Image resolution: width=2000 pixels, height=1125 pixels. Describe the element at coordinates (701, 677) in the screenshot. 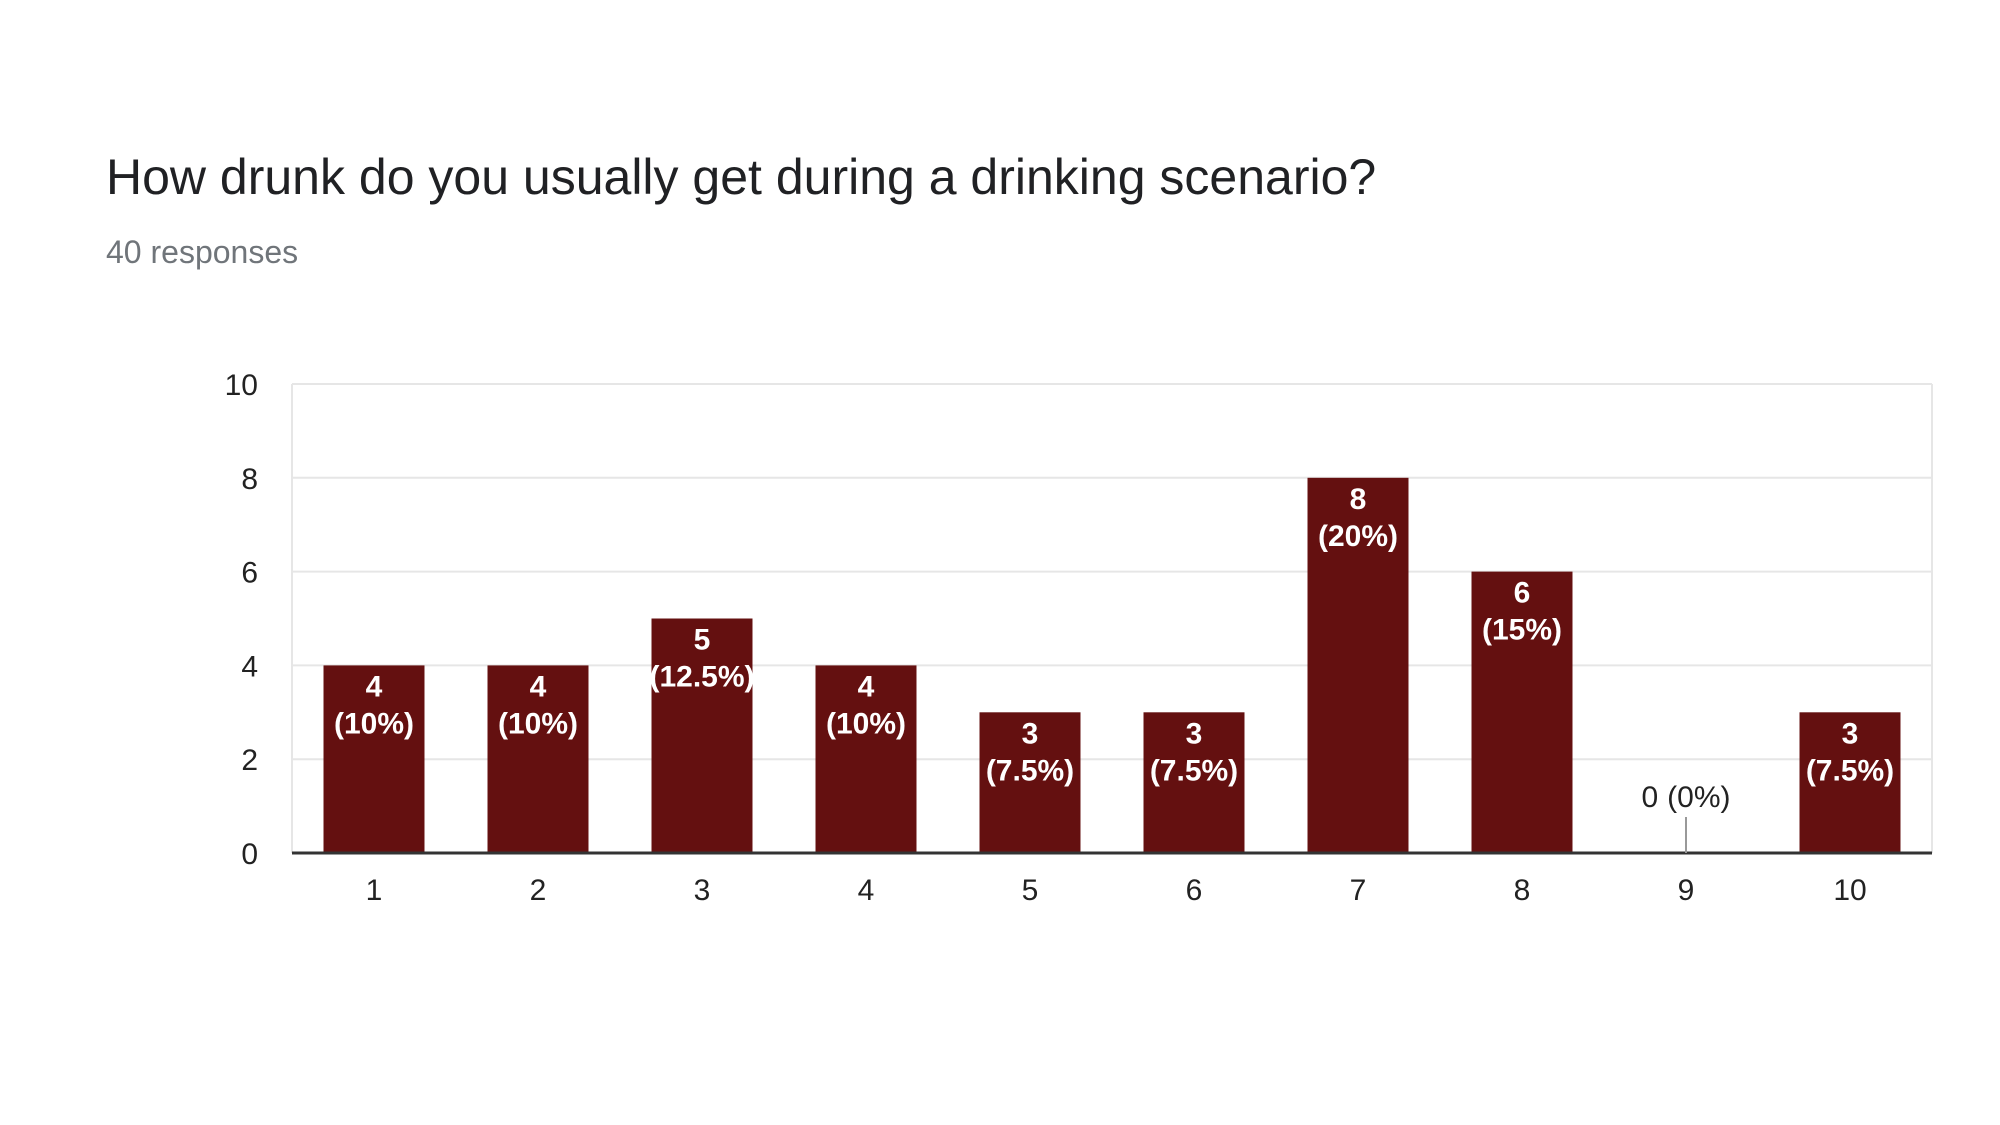

I see `bar-percent-label: (12.5%)` at that location.